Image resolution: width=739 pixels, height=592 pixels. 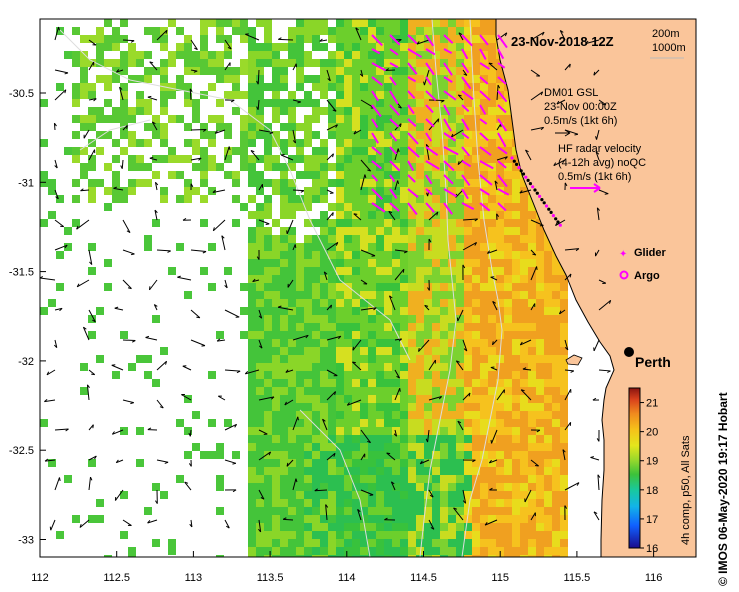 What do you see at coordinates (500, 578) in the screenshot?
I see `x-tick-label: 115` at bounding box center [500, 578].